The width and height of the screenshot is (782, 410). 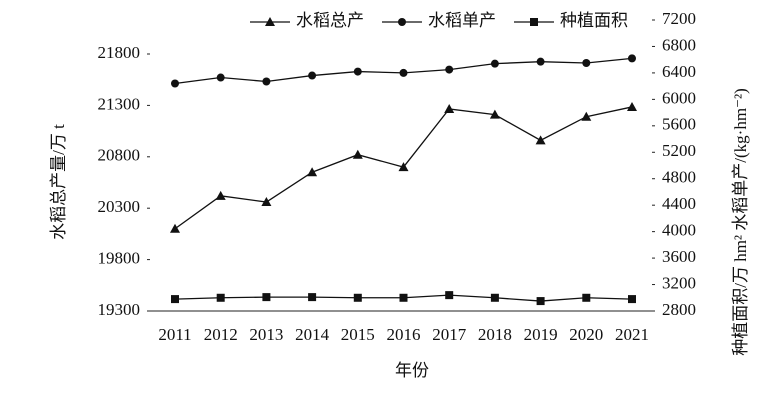 I want to click on y-tick-label: 20300, so click(x=119, y=206).